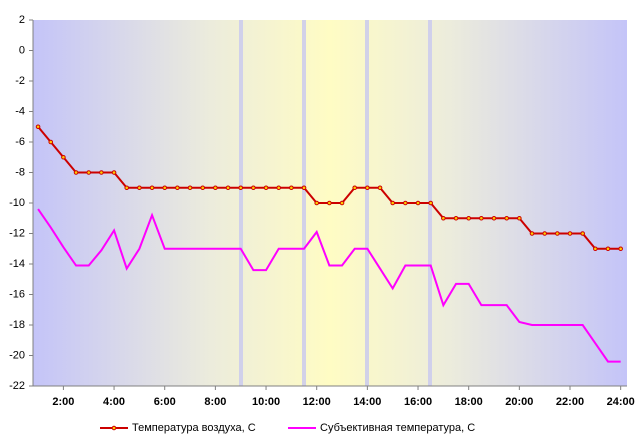 The width and height of the screenshot is (640, 444). What do you see at coordinates (317, 402) in the screenshot?
I see `x-tick-label: 12:00` at bounding box center [317, 402].